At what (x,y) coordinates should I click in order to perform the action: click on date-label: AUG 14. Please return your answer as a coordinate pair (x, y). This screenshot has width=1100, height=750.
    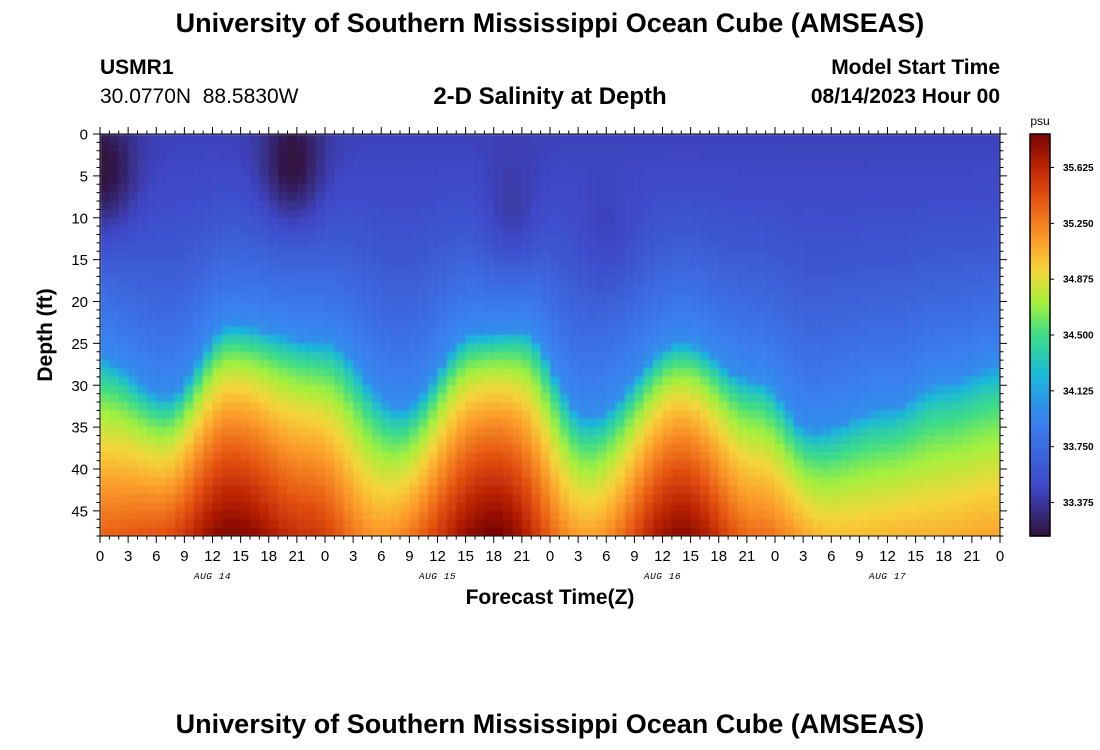
    Looking at the image, I should click on (212, 576).